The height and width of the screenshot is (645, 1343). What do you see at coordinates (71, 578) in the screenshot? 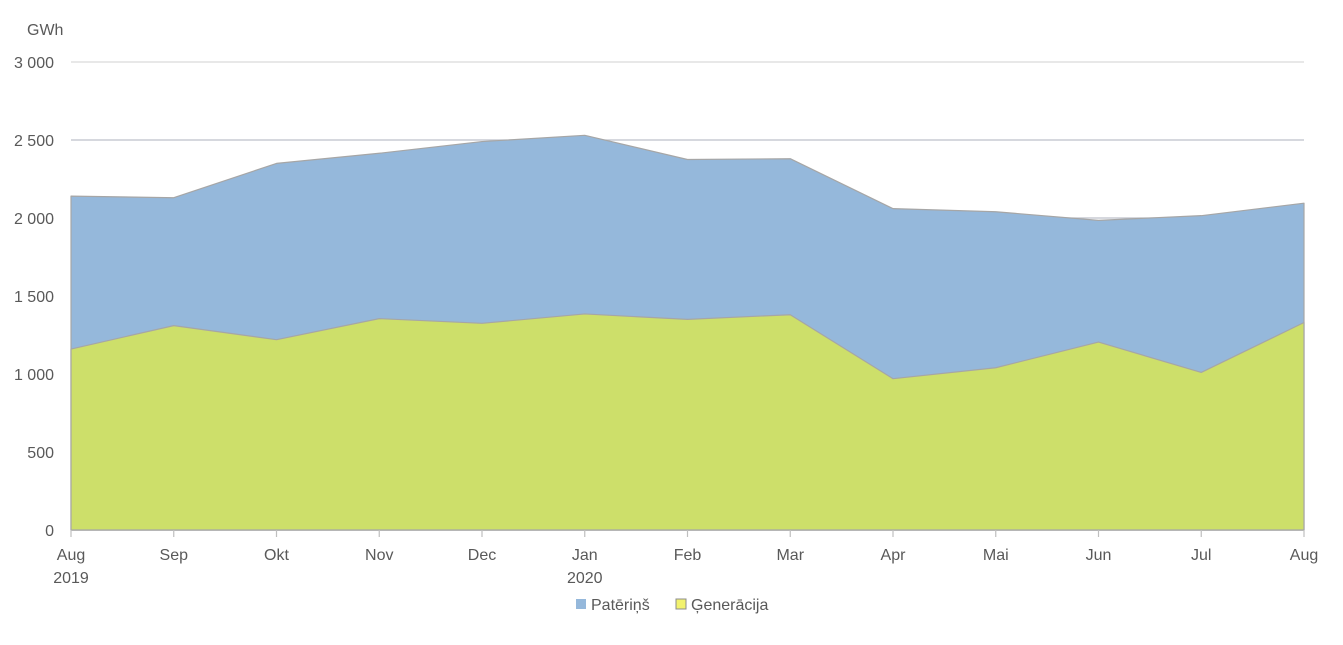
I see `x-year-label: 2019` at bounding box center [71, 578].